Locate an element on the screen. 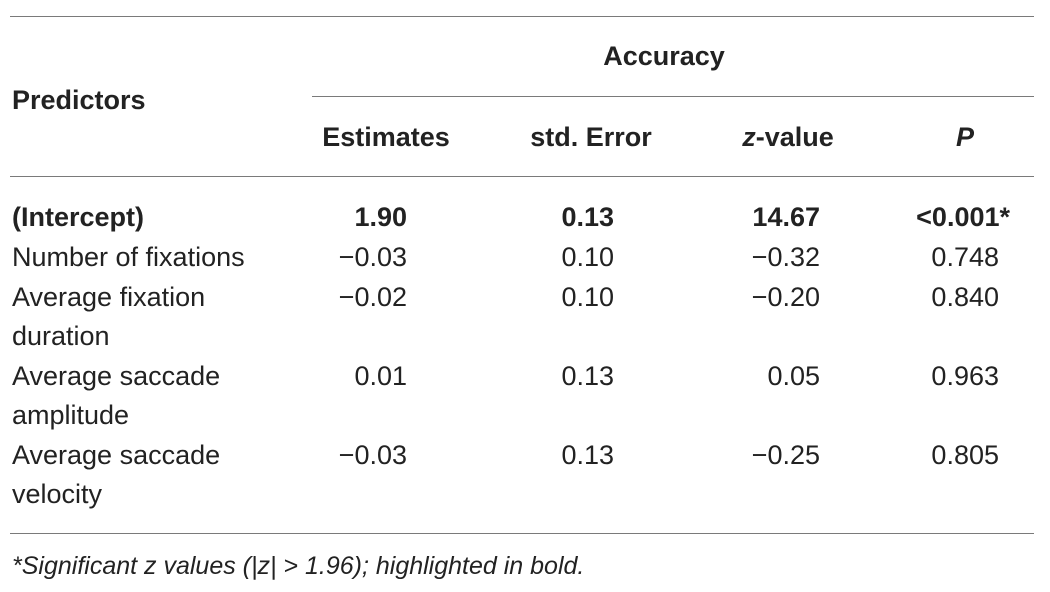  table-row-2-predictor: Average fixation is located at coordinates (109, 297).